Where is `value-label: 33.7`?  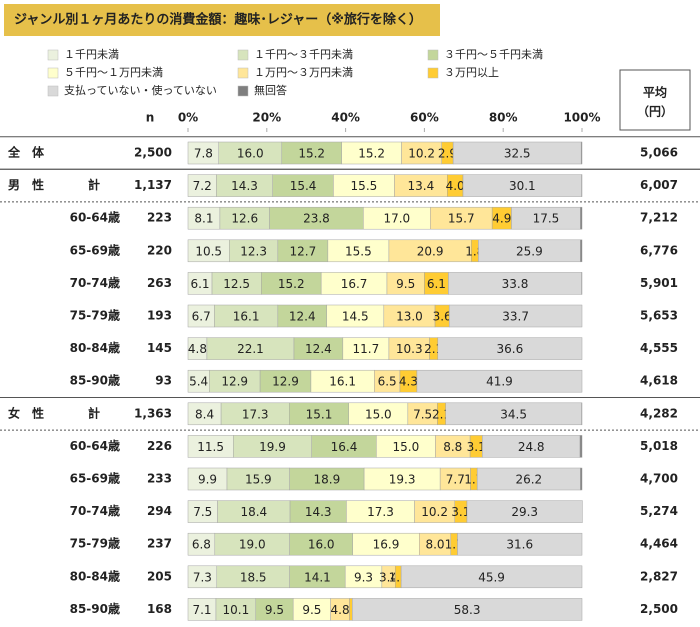
value-label: 33.7 is located at coordinates (515, 317).